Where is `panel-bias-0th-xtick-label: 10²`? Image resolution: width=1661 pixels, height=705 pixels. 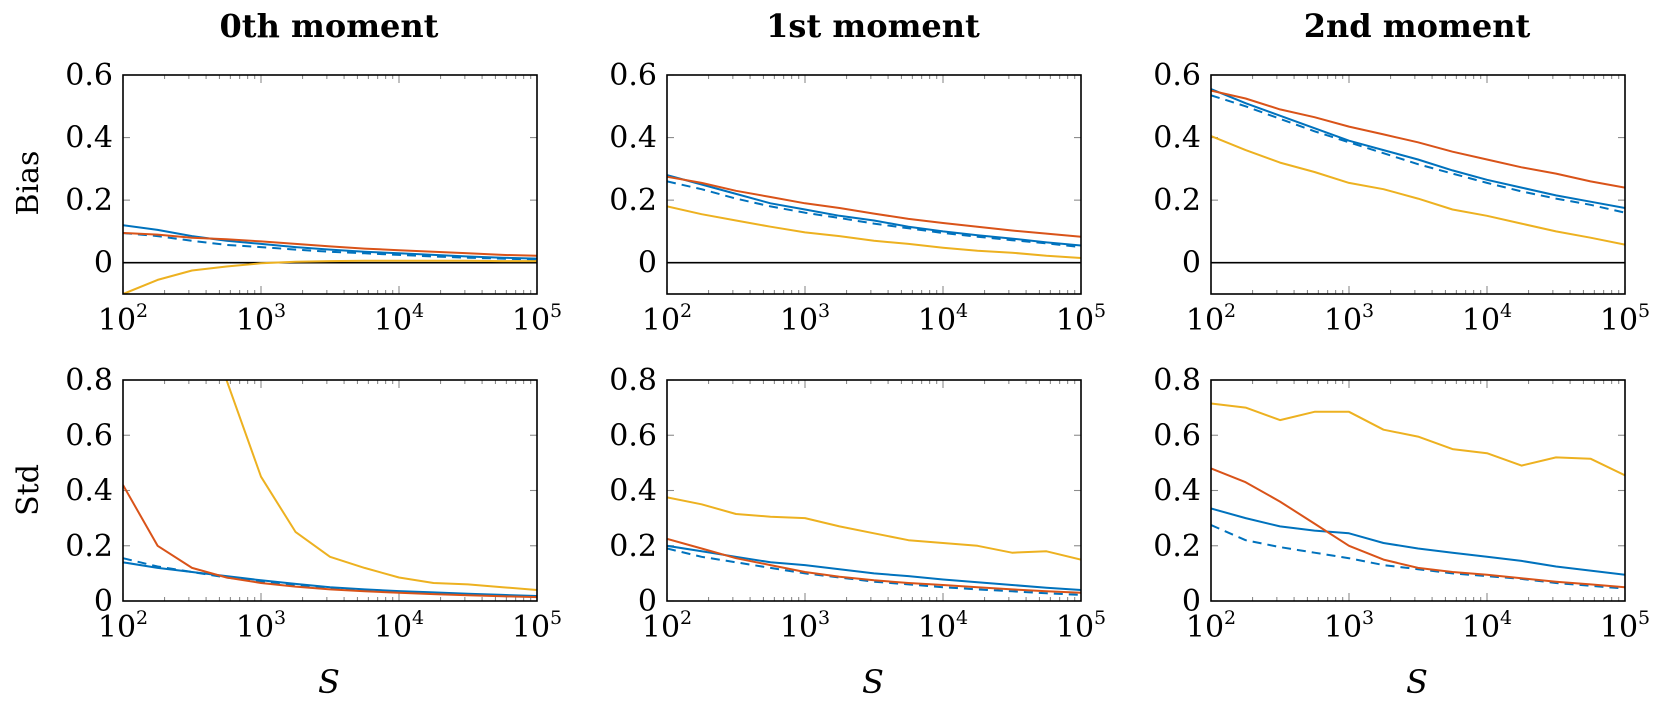 panel-bias-0th-xtick-label: 10² is located at coordinates (123, 319).